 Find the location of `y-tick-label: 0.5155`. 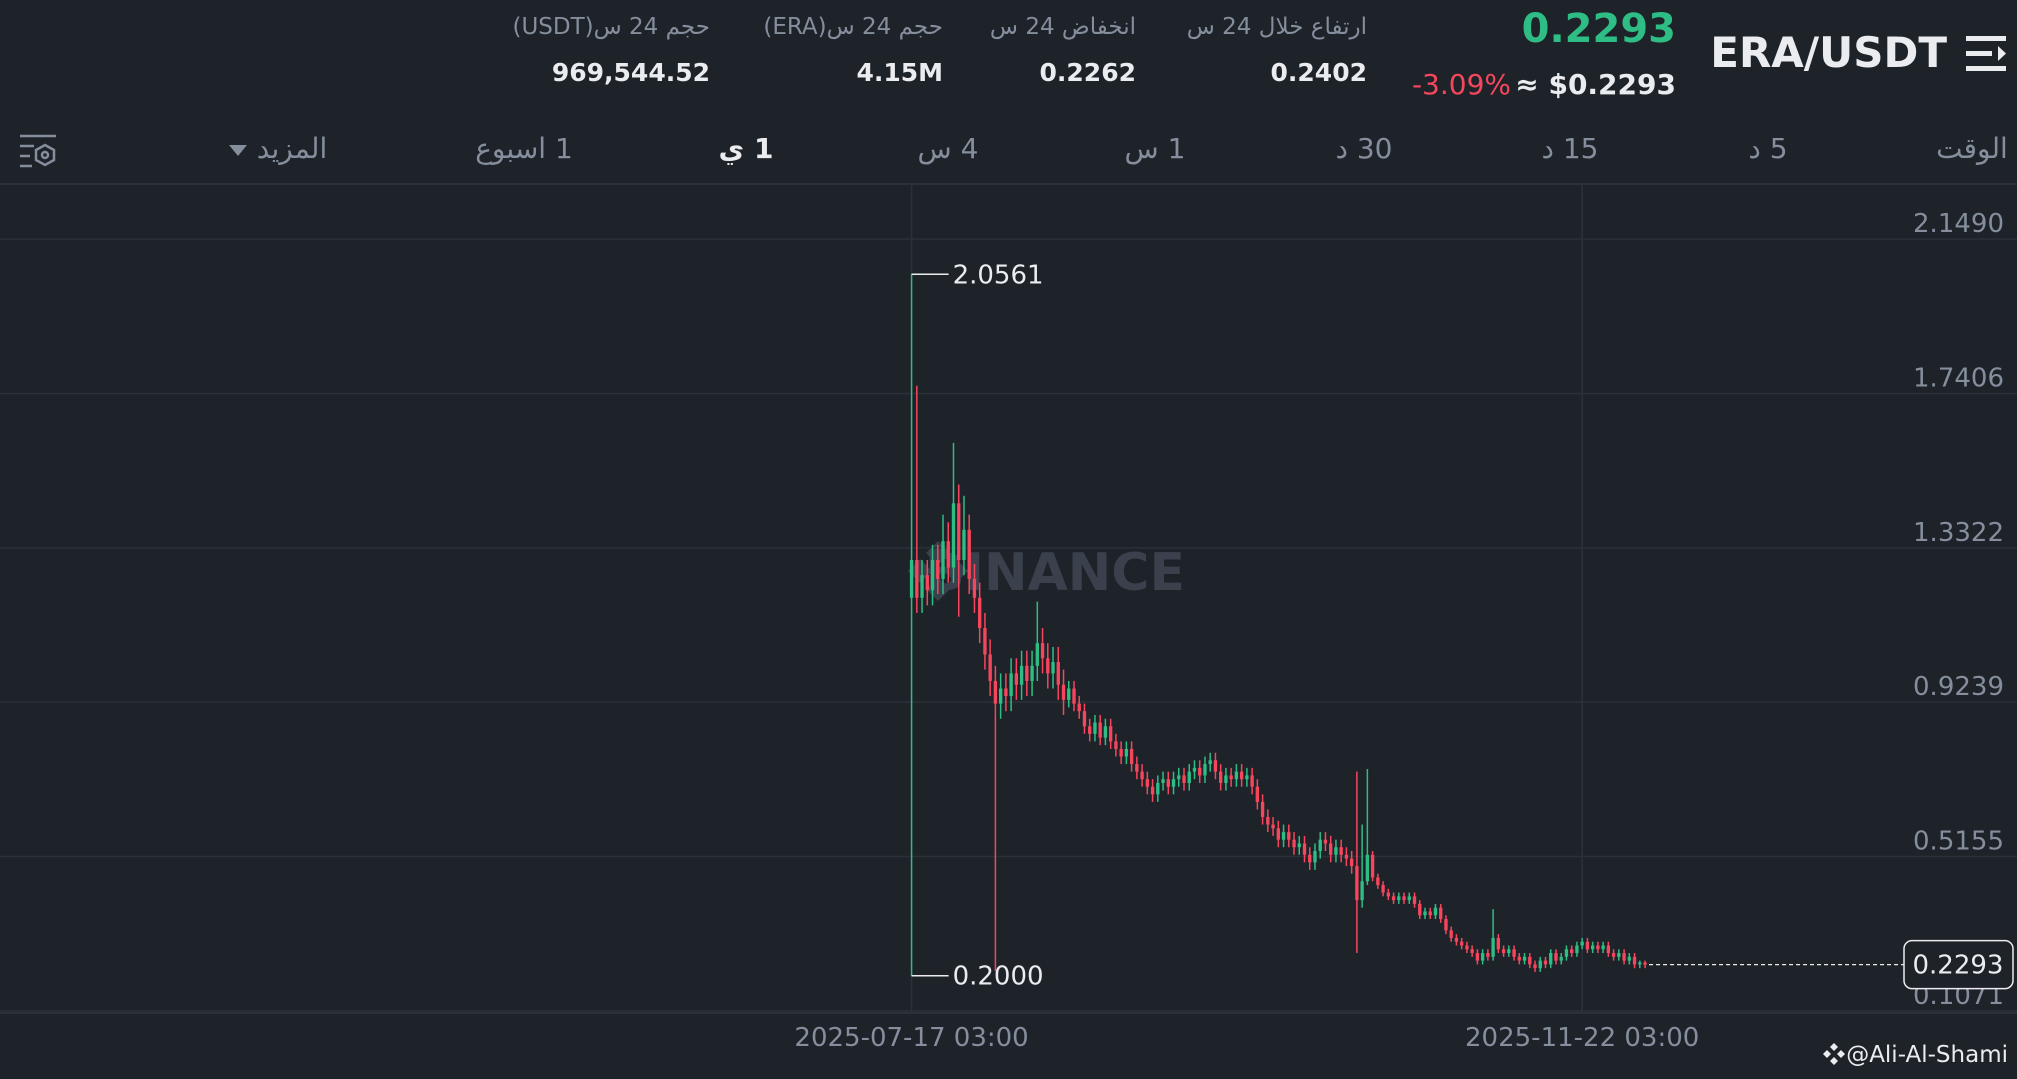

y-tick-label: 0.5155 is located at coordinates (1958, 841).